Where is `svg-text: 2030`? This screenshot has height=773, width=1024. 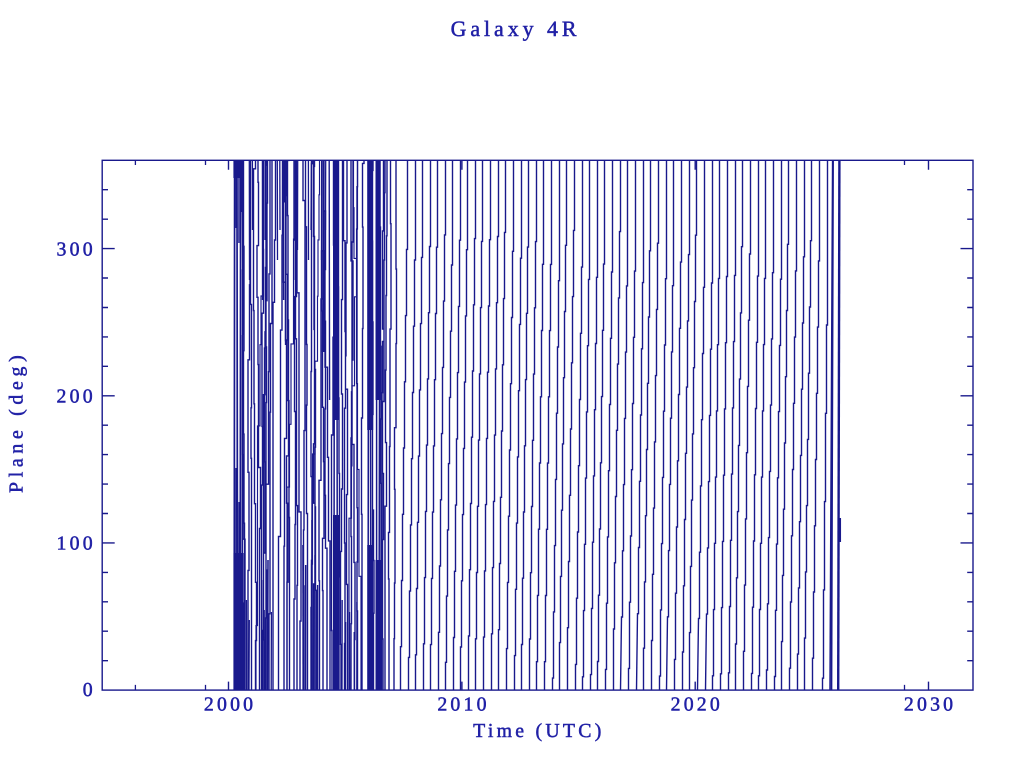
svg-text: 2030 is located at coordinates (930, 705).